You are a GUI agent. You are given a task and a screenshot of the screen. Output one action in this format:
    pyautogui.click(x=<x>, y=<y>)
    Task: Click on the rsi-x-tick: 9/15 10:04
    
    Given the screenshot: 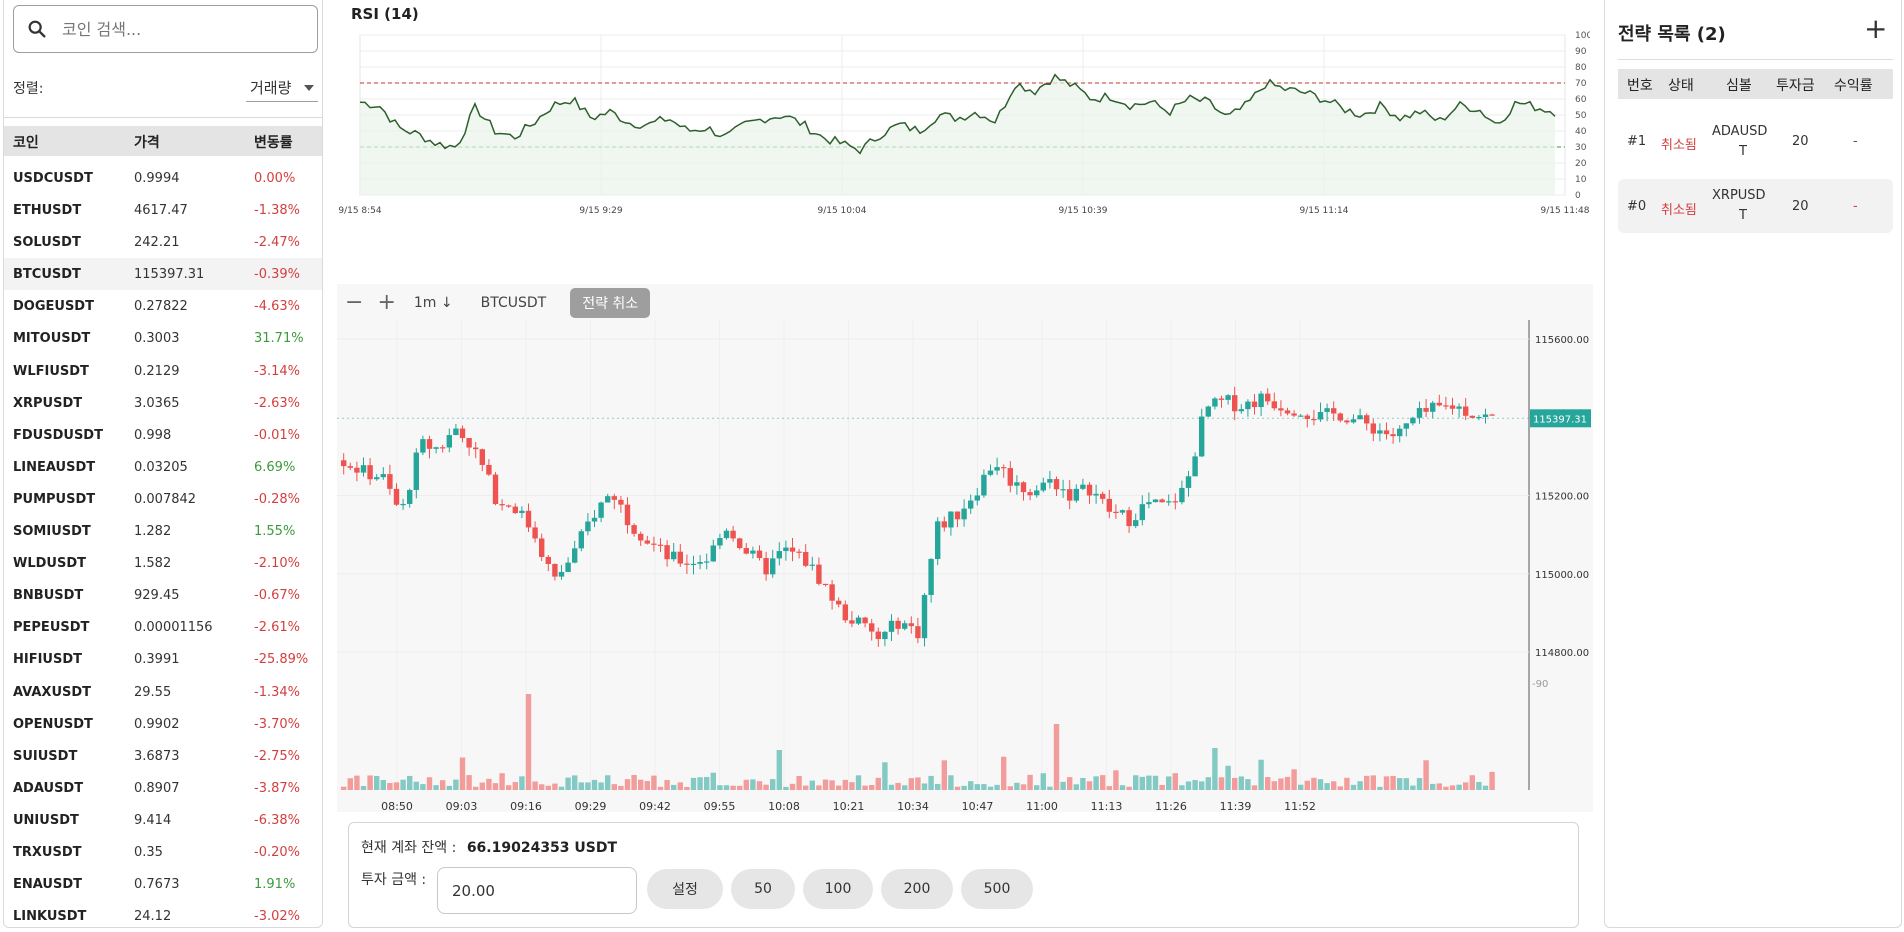 What is the action you would take?
    pyautogui.click(x=841, y=211)
    